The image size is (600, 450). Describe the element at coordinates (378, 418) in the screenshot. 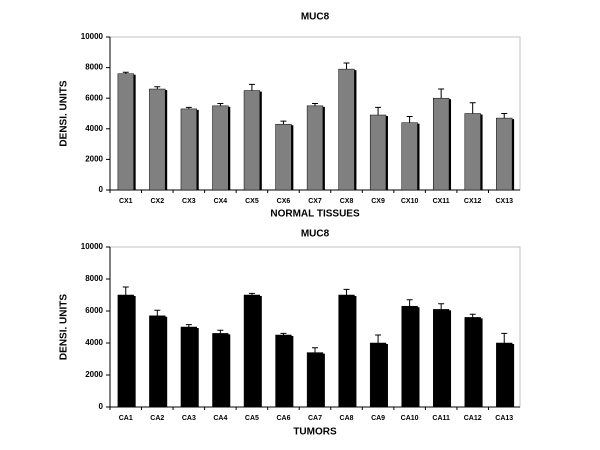

I see `x-tick-label: CA9` at that location.